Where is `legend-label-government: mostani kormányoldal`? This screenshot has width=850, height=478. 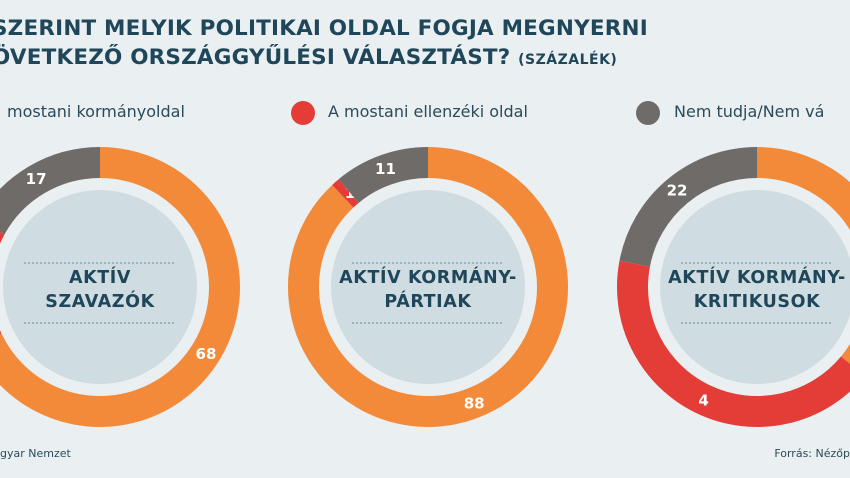 legend-label-government: mostani kormányoldal is located at coordinates (96, 111).